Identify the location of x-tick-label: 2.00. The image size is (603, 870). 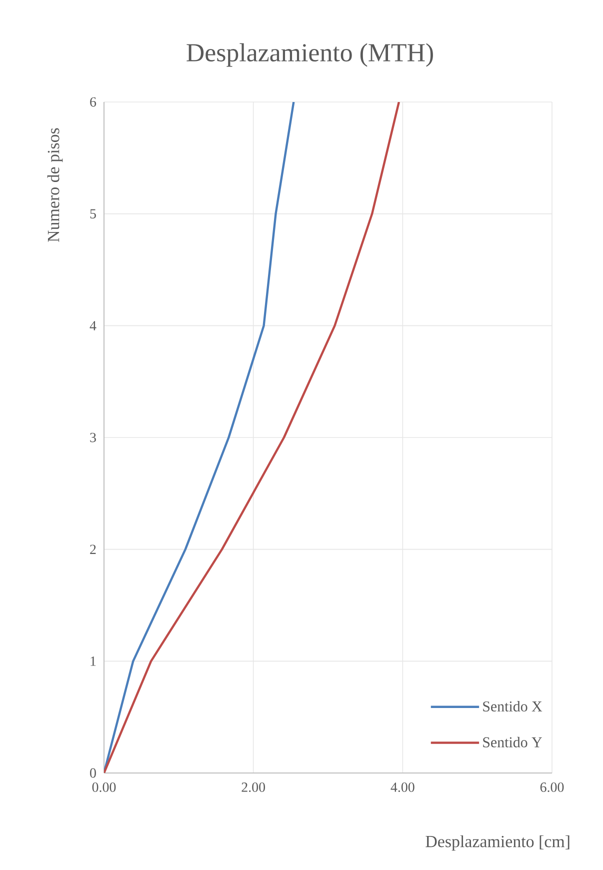
(254, 787).